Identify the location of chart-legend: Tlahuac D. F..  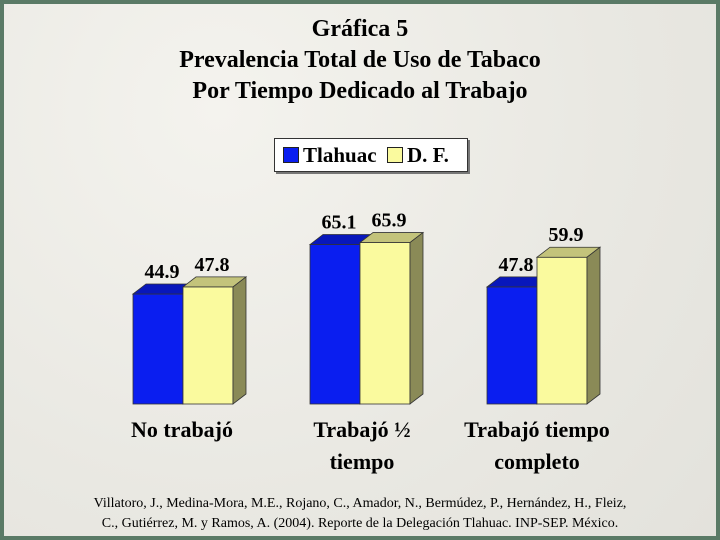
(371, 155).